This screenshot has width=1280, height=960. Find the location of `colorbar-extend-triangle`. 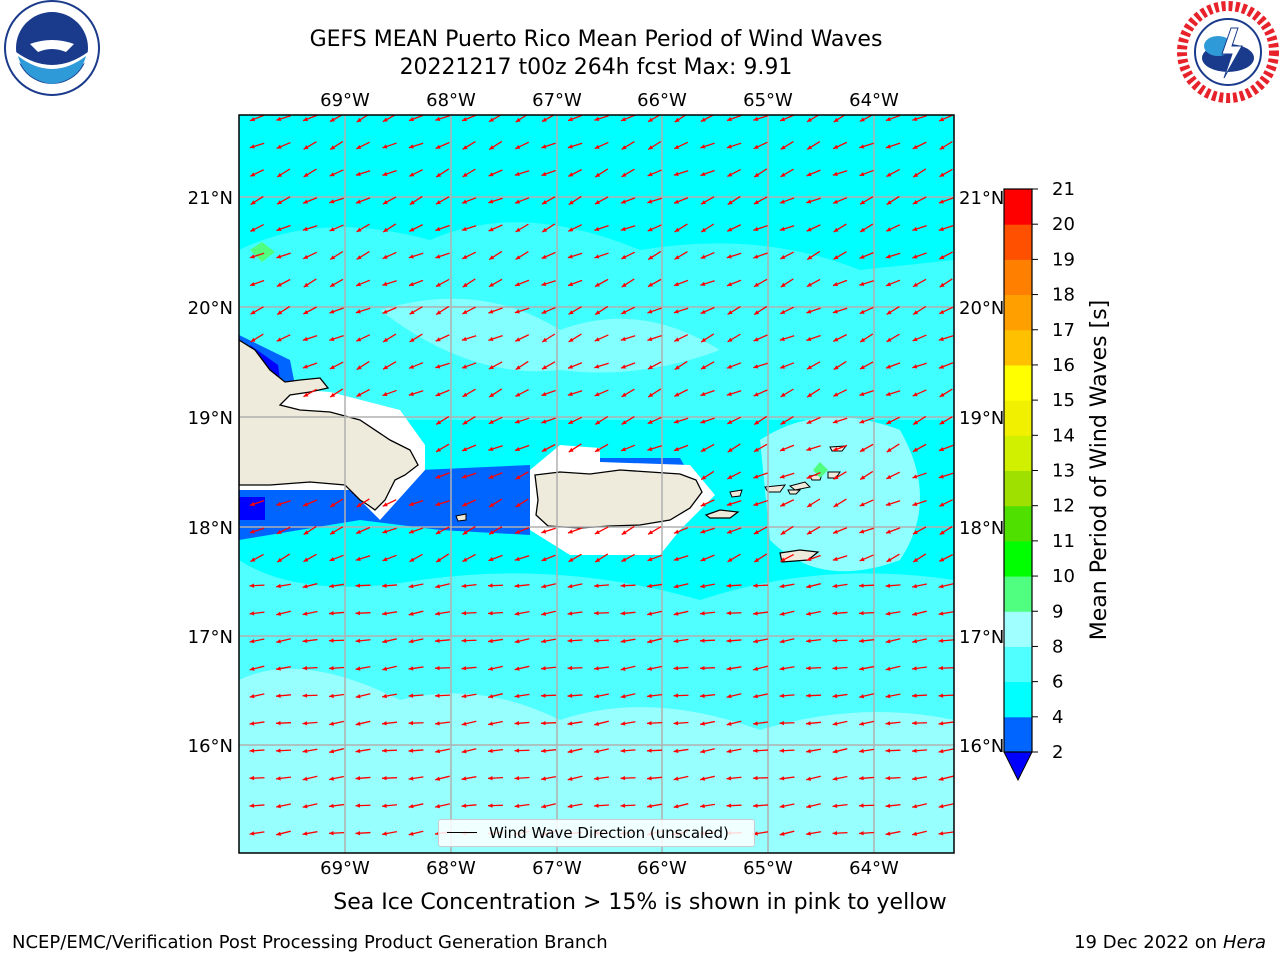

colorbar-extend-triangle is located at coordinates (1018, 766).